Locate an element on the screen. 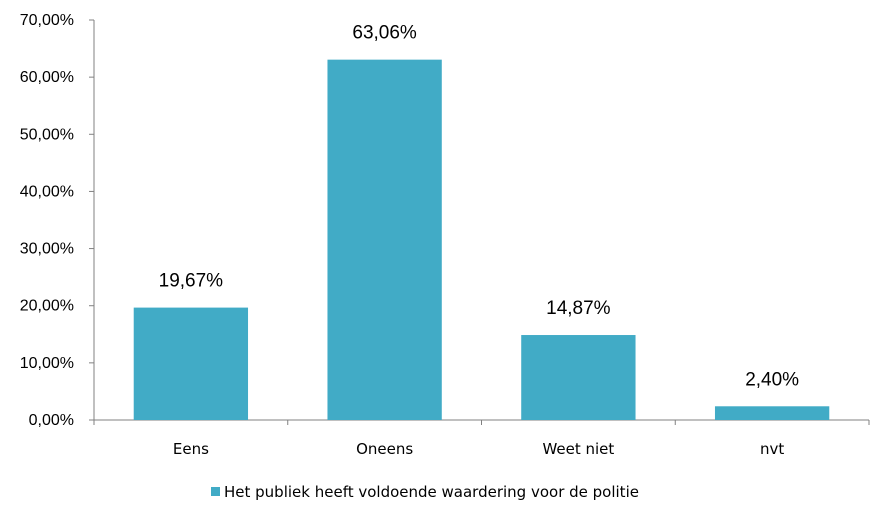  y-tick-label: 0,00% is located at coordinates (51, 420).